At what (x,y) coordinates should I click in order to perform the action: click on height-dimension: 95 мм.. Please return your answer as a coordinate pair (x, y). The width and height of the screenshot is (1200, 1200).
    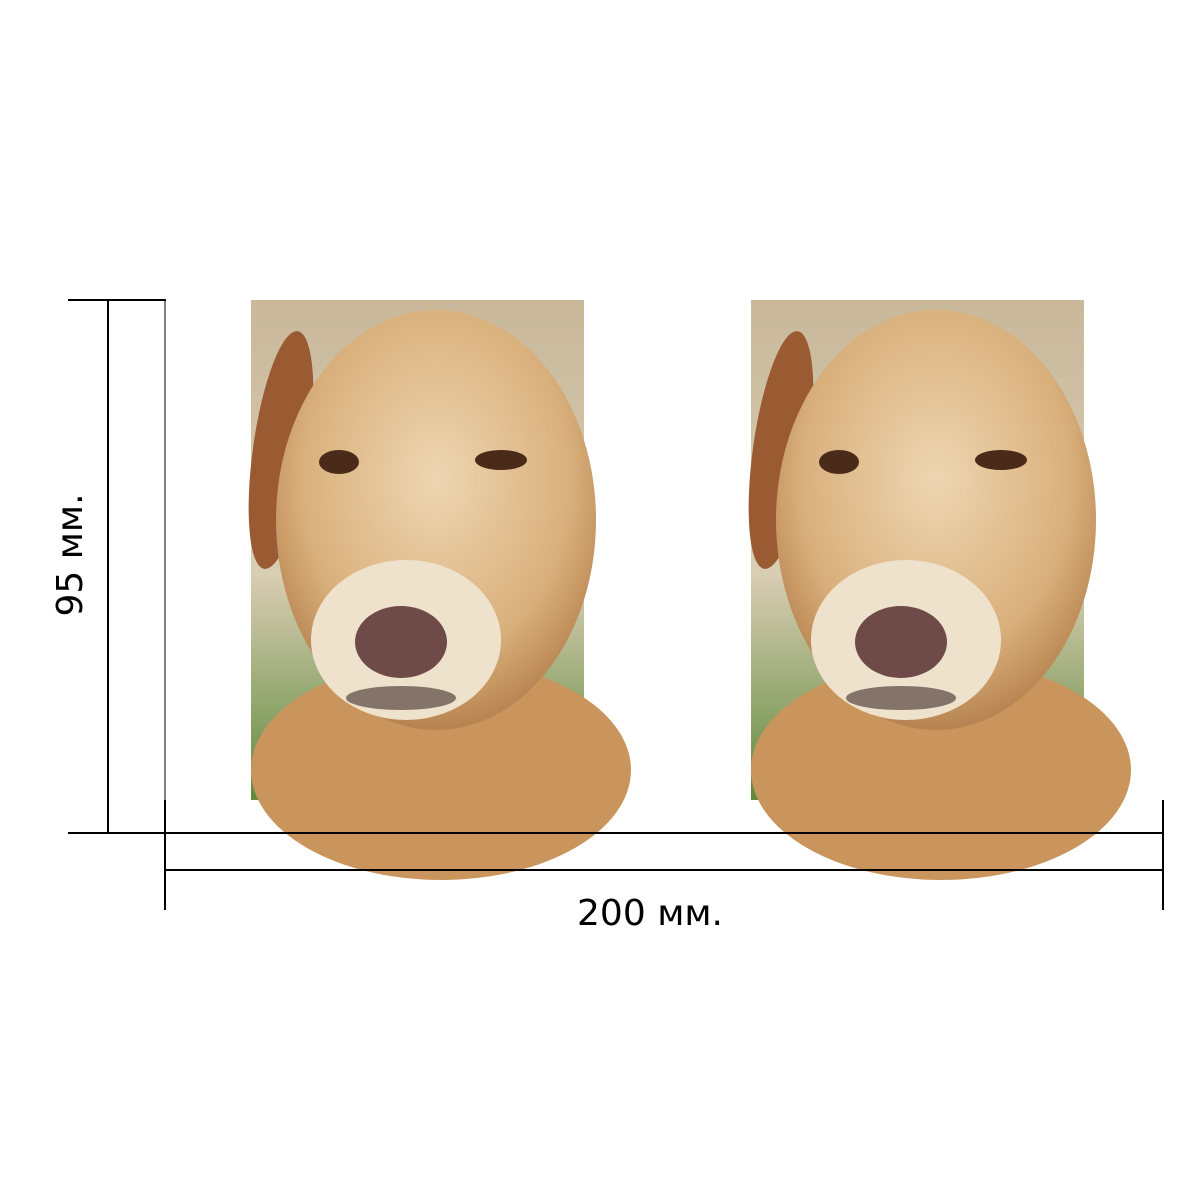
    Looking at the image, I should click on (108, 566).